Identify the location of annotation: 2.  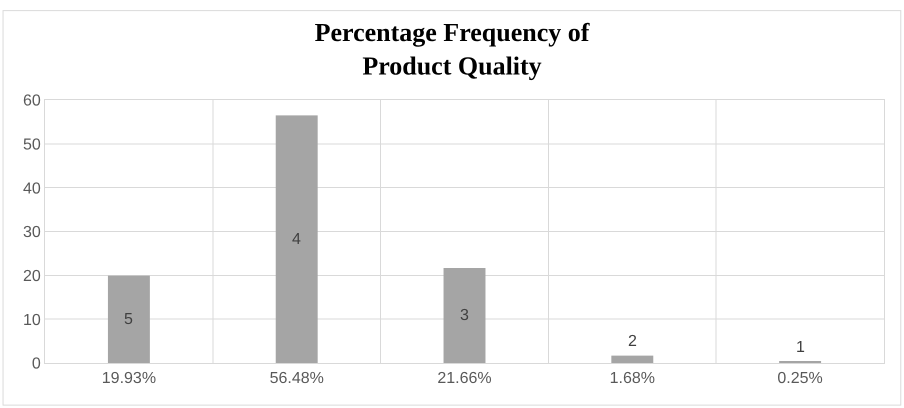
(632, 341).